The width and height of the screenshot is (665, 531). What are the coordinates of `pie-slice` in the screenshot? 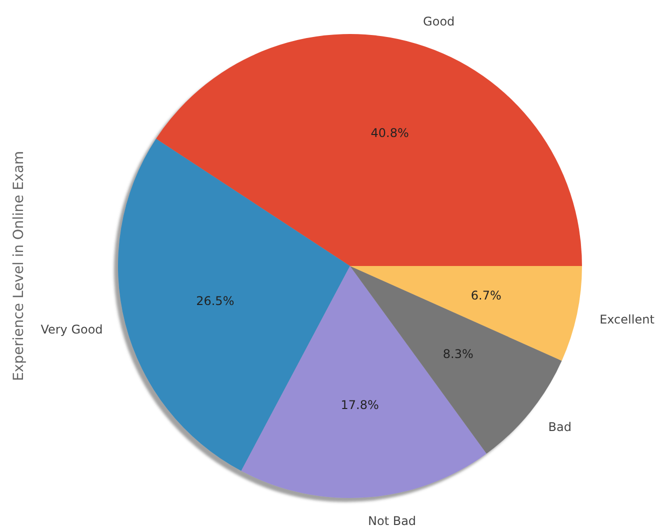 It's located at (466, 313).